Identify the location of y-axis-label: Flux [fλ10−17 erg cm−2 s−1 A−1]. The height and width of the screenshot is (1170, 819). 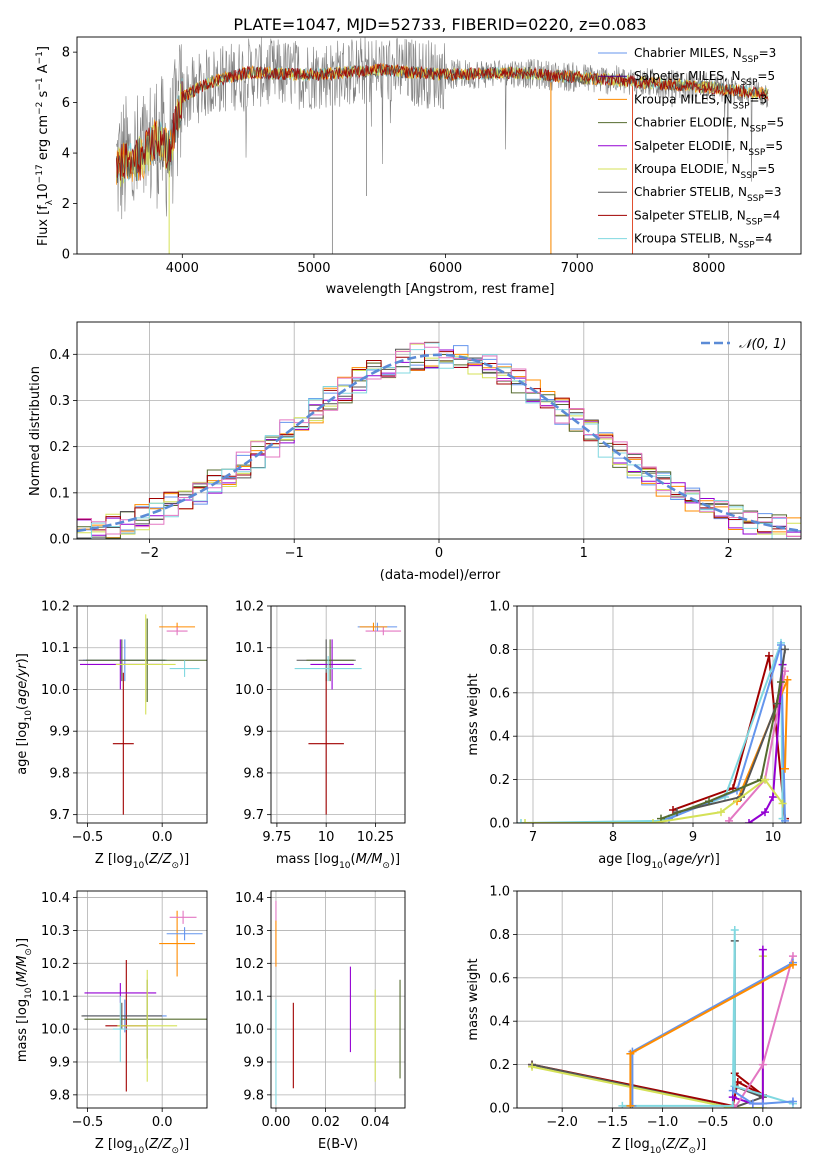
(45, 146).